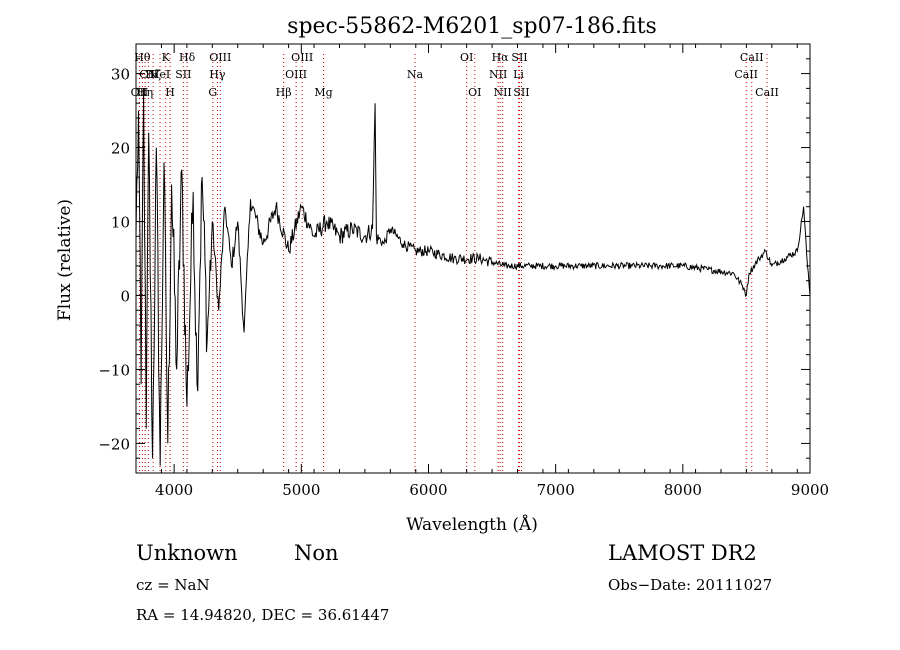 The height and width of the screenshot is (650, 900). What do you see at coordinates (65, 260) in the screenshot?
I see `y-axis-label: Flux (relative)` at bounding box center [65, 260].